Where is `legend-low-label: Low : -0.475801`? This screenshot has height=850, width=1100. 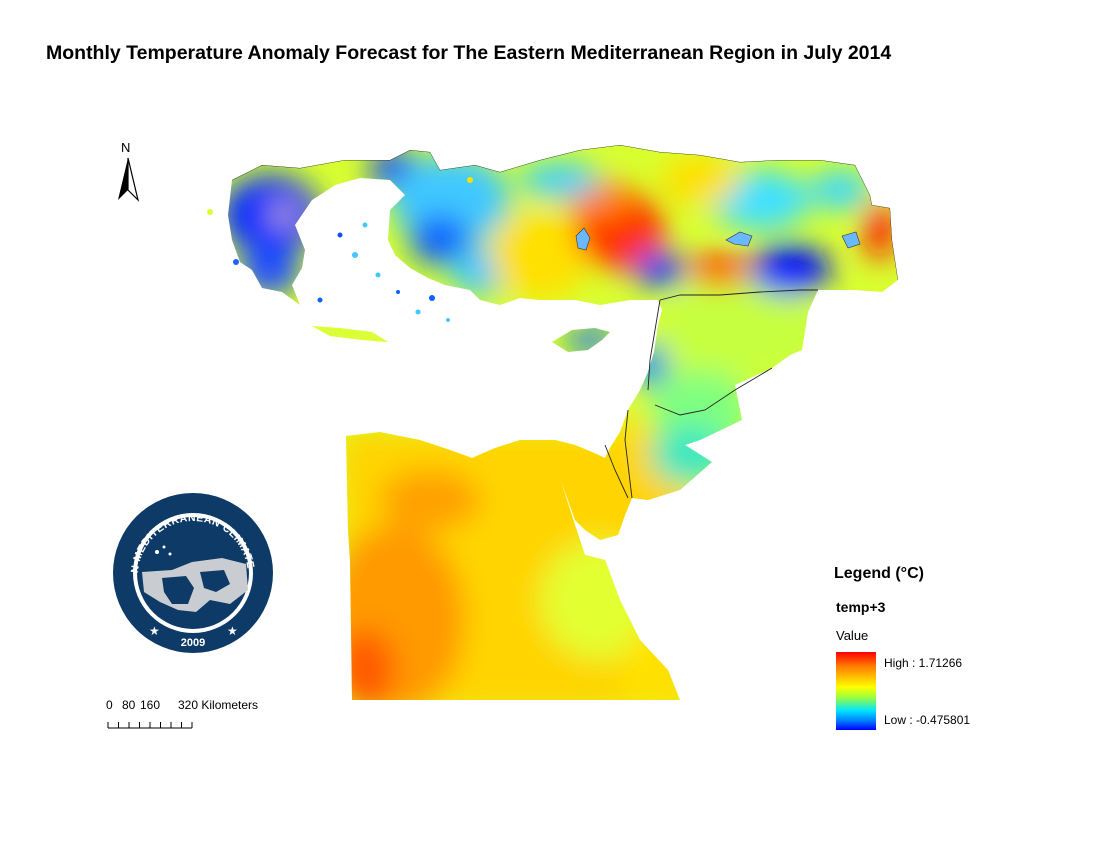
legend-low-label: Low : -0.475801 is located at coordinates (927, 720).